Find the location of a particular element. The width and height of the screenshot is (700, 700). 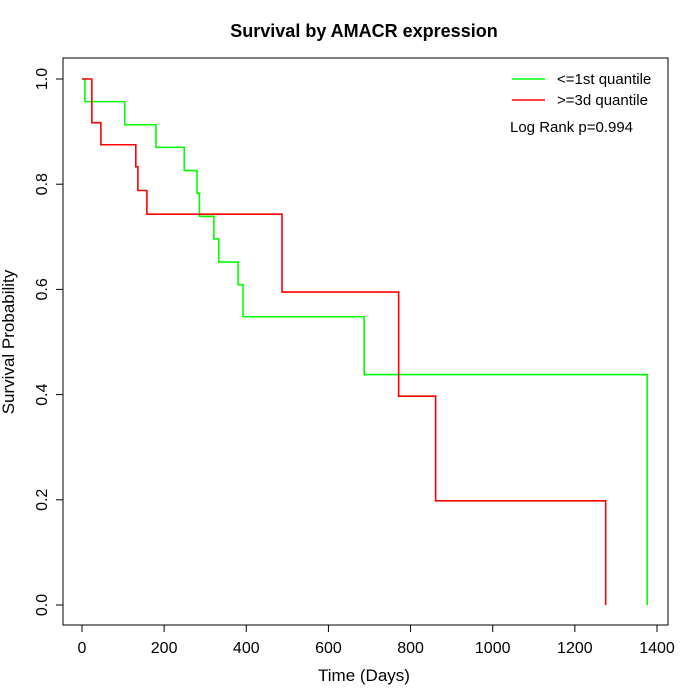

x-tick-label: 400 is located at coordinates (246, 648).